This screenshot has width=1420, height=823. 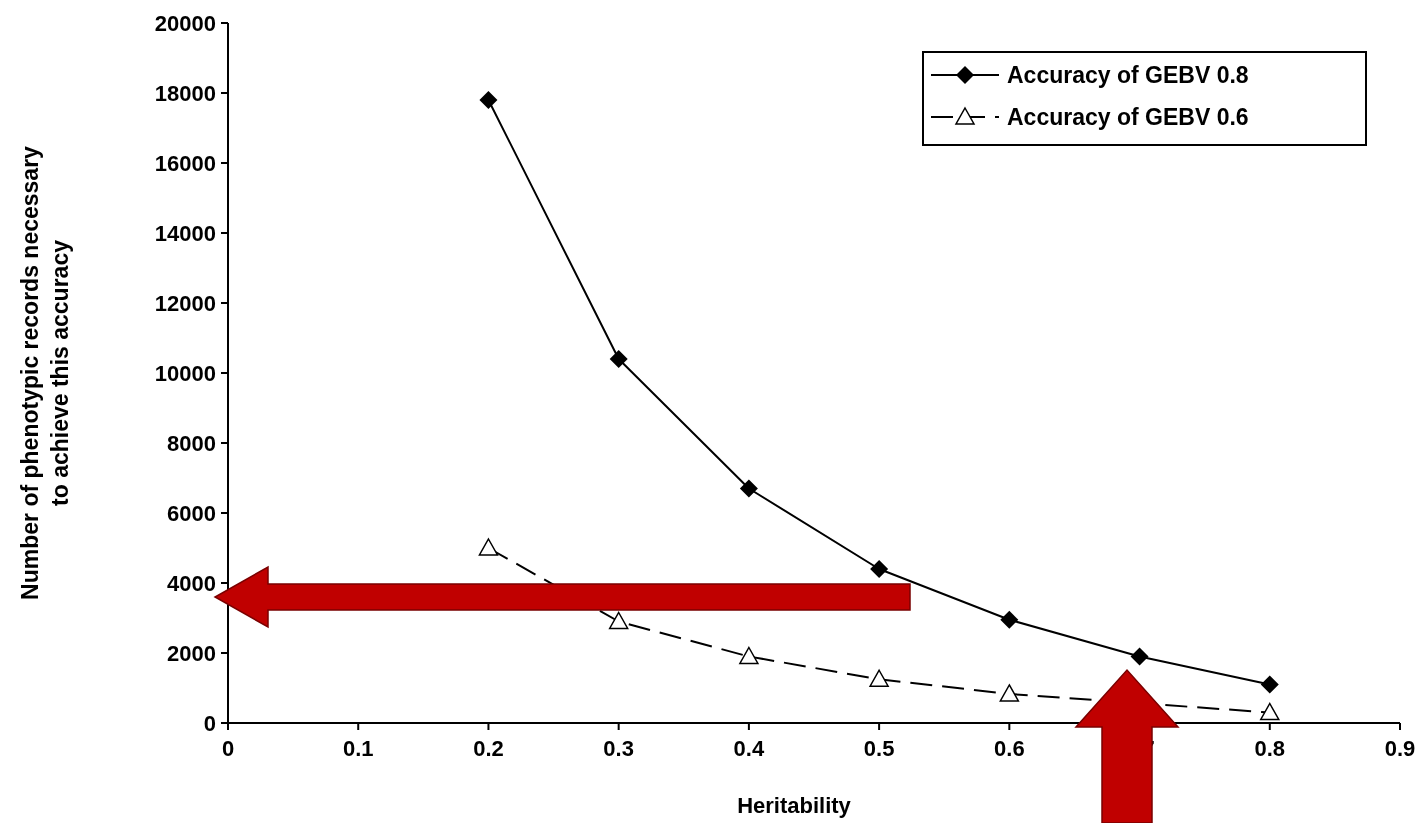 I want to click on y-tick-label: 6000, so click(x=191, y=513).